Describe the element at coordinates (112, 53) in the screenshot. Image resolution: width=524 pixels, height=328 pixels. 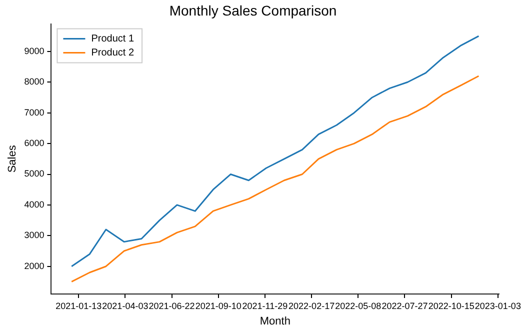
I see `legend-label: Product 2` at that location.